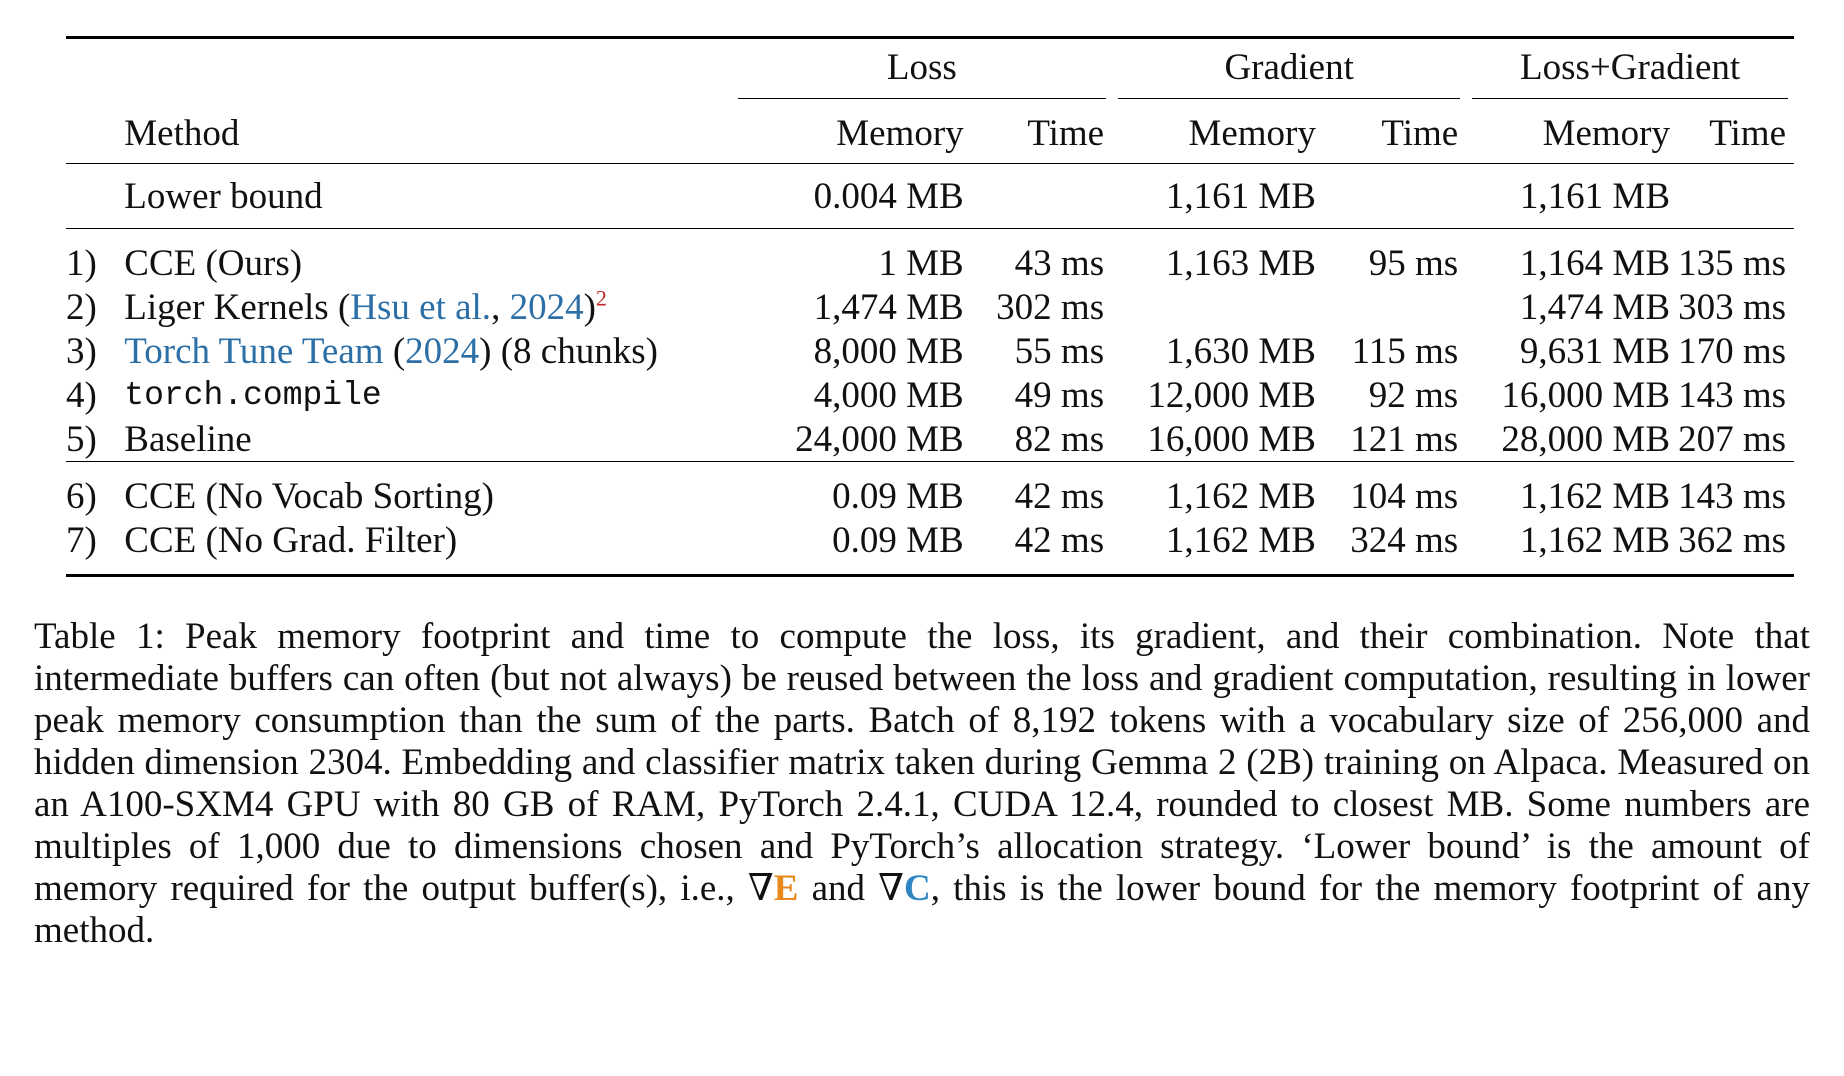  I want to click on loss-memory-cell: 8,000 MB, so click(888, 351).